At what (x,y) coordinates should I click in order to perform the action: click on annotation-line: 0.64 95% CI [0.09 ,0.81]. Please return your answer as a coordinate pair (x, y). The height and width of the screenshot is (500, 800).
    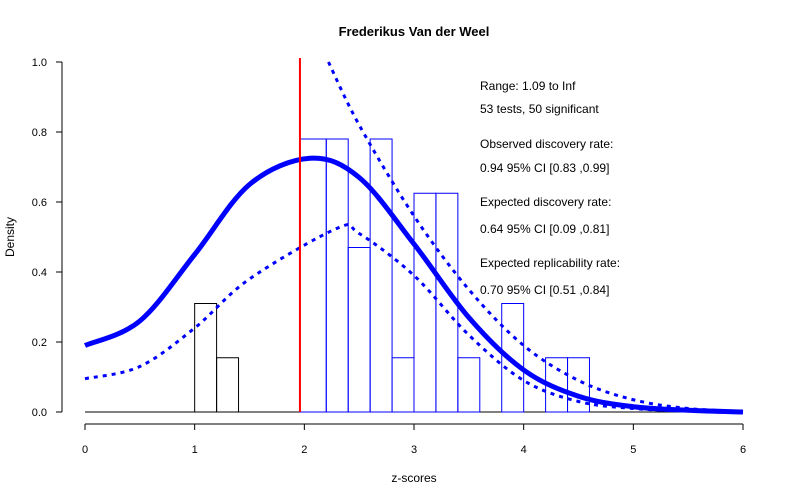
    Looking at the image, I should click on (544, 229).